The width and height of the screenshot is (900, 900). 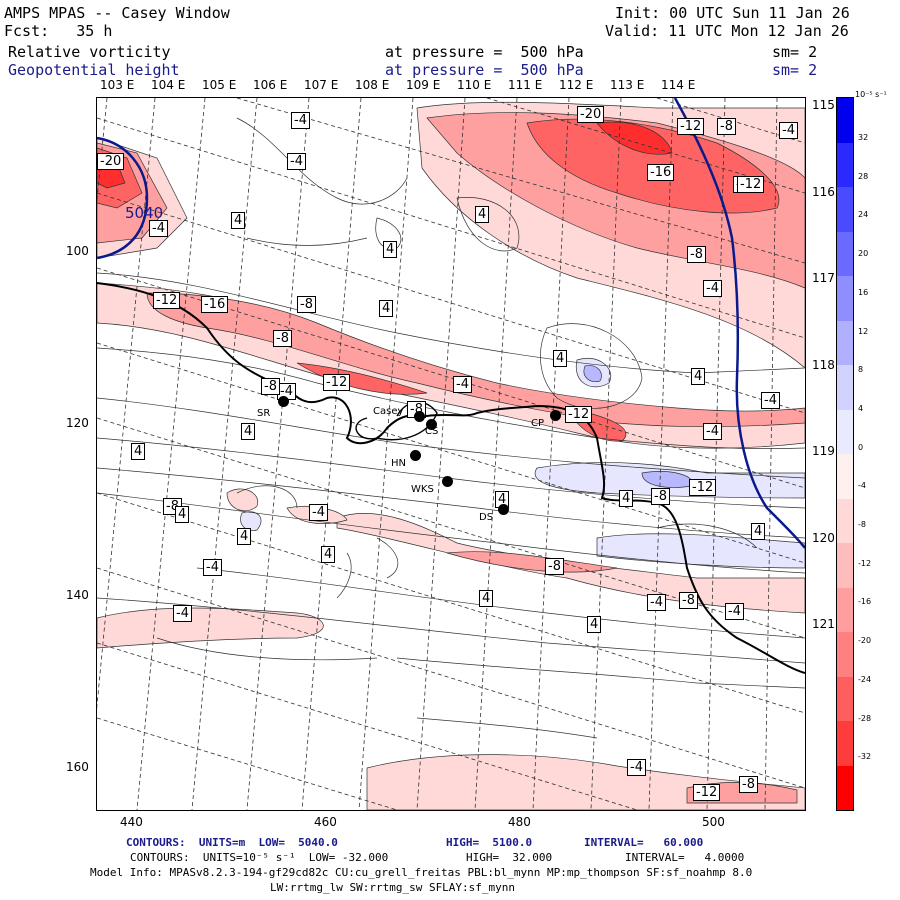 I want to click on station-label: DS, so click(x=486, y=517).